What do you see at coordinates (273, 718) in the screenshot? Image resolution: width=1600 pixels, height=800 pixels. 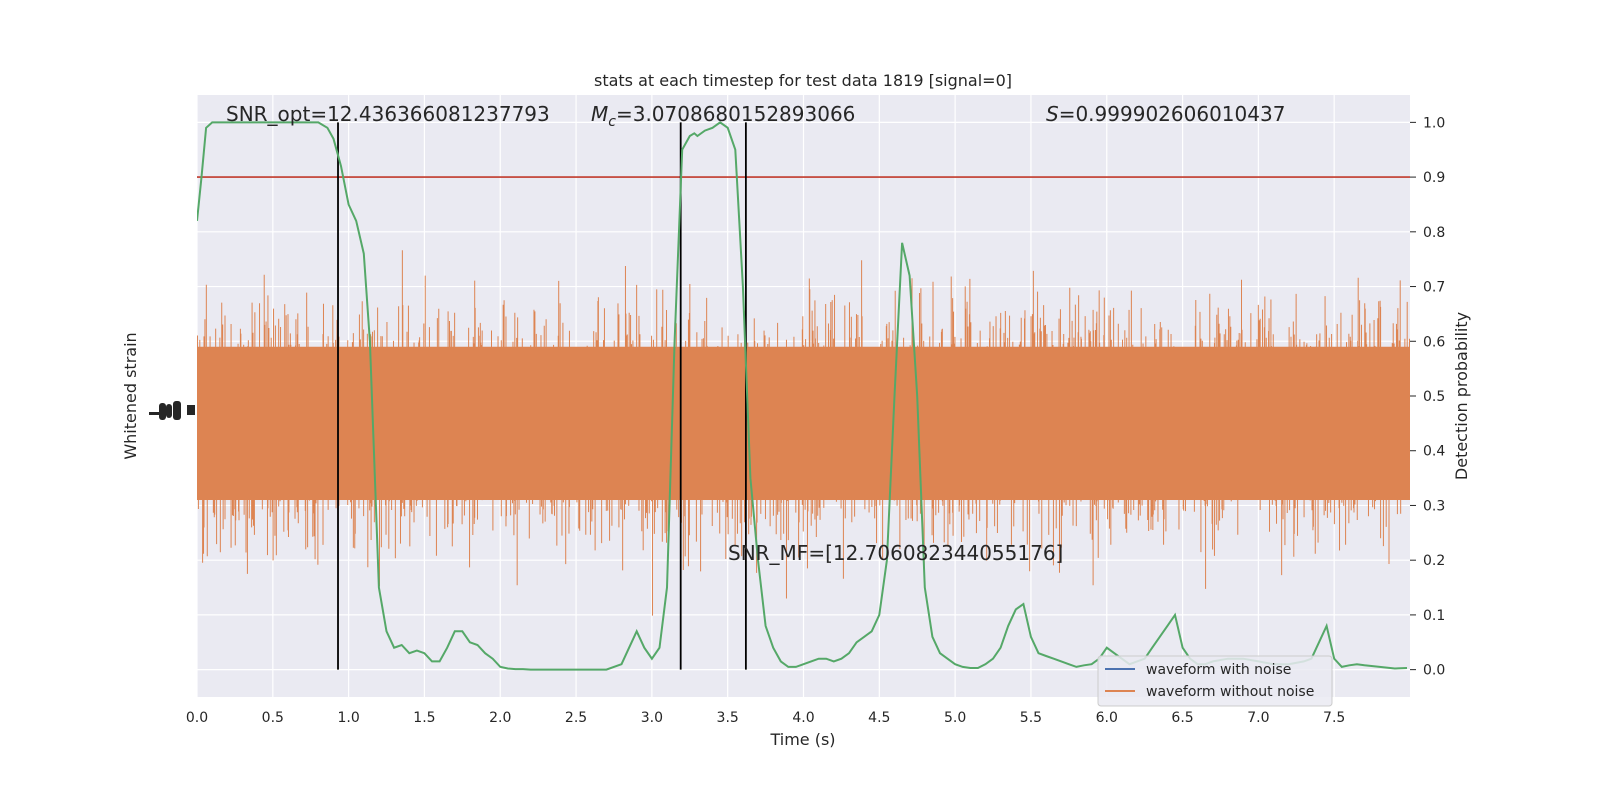 I see `x-tick-label: 0.5` at bounding box center [273, 718].